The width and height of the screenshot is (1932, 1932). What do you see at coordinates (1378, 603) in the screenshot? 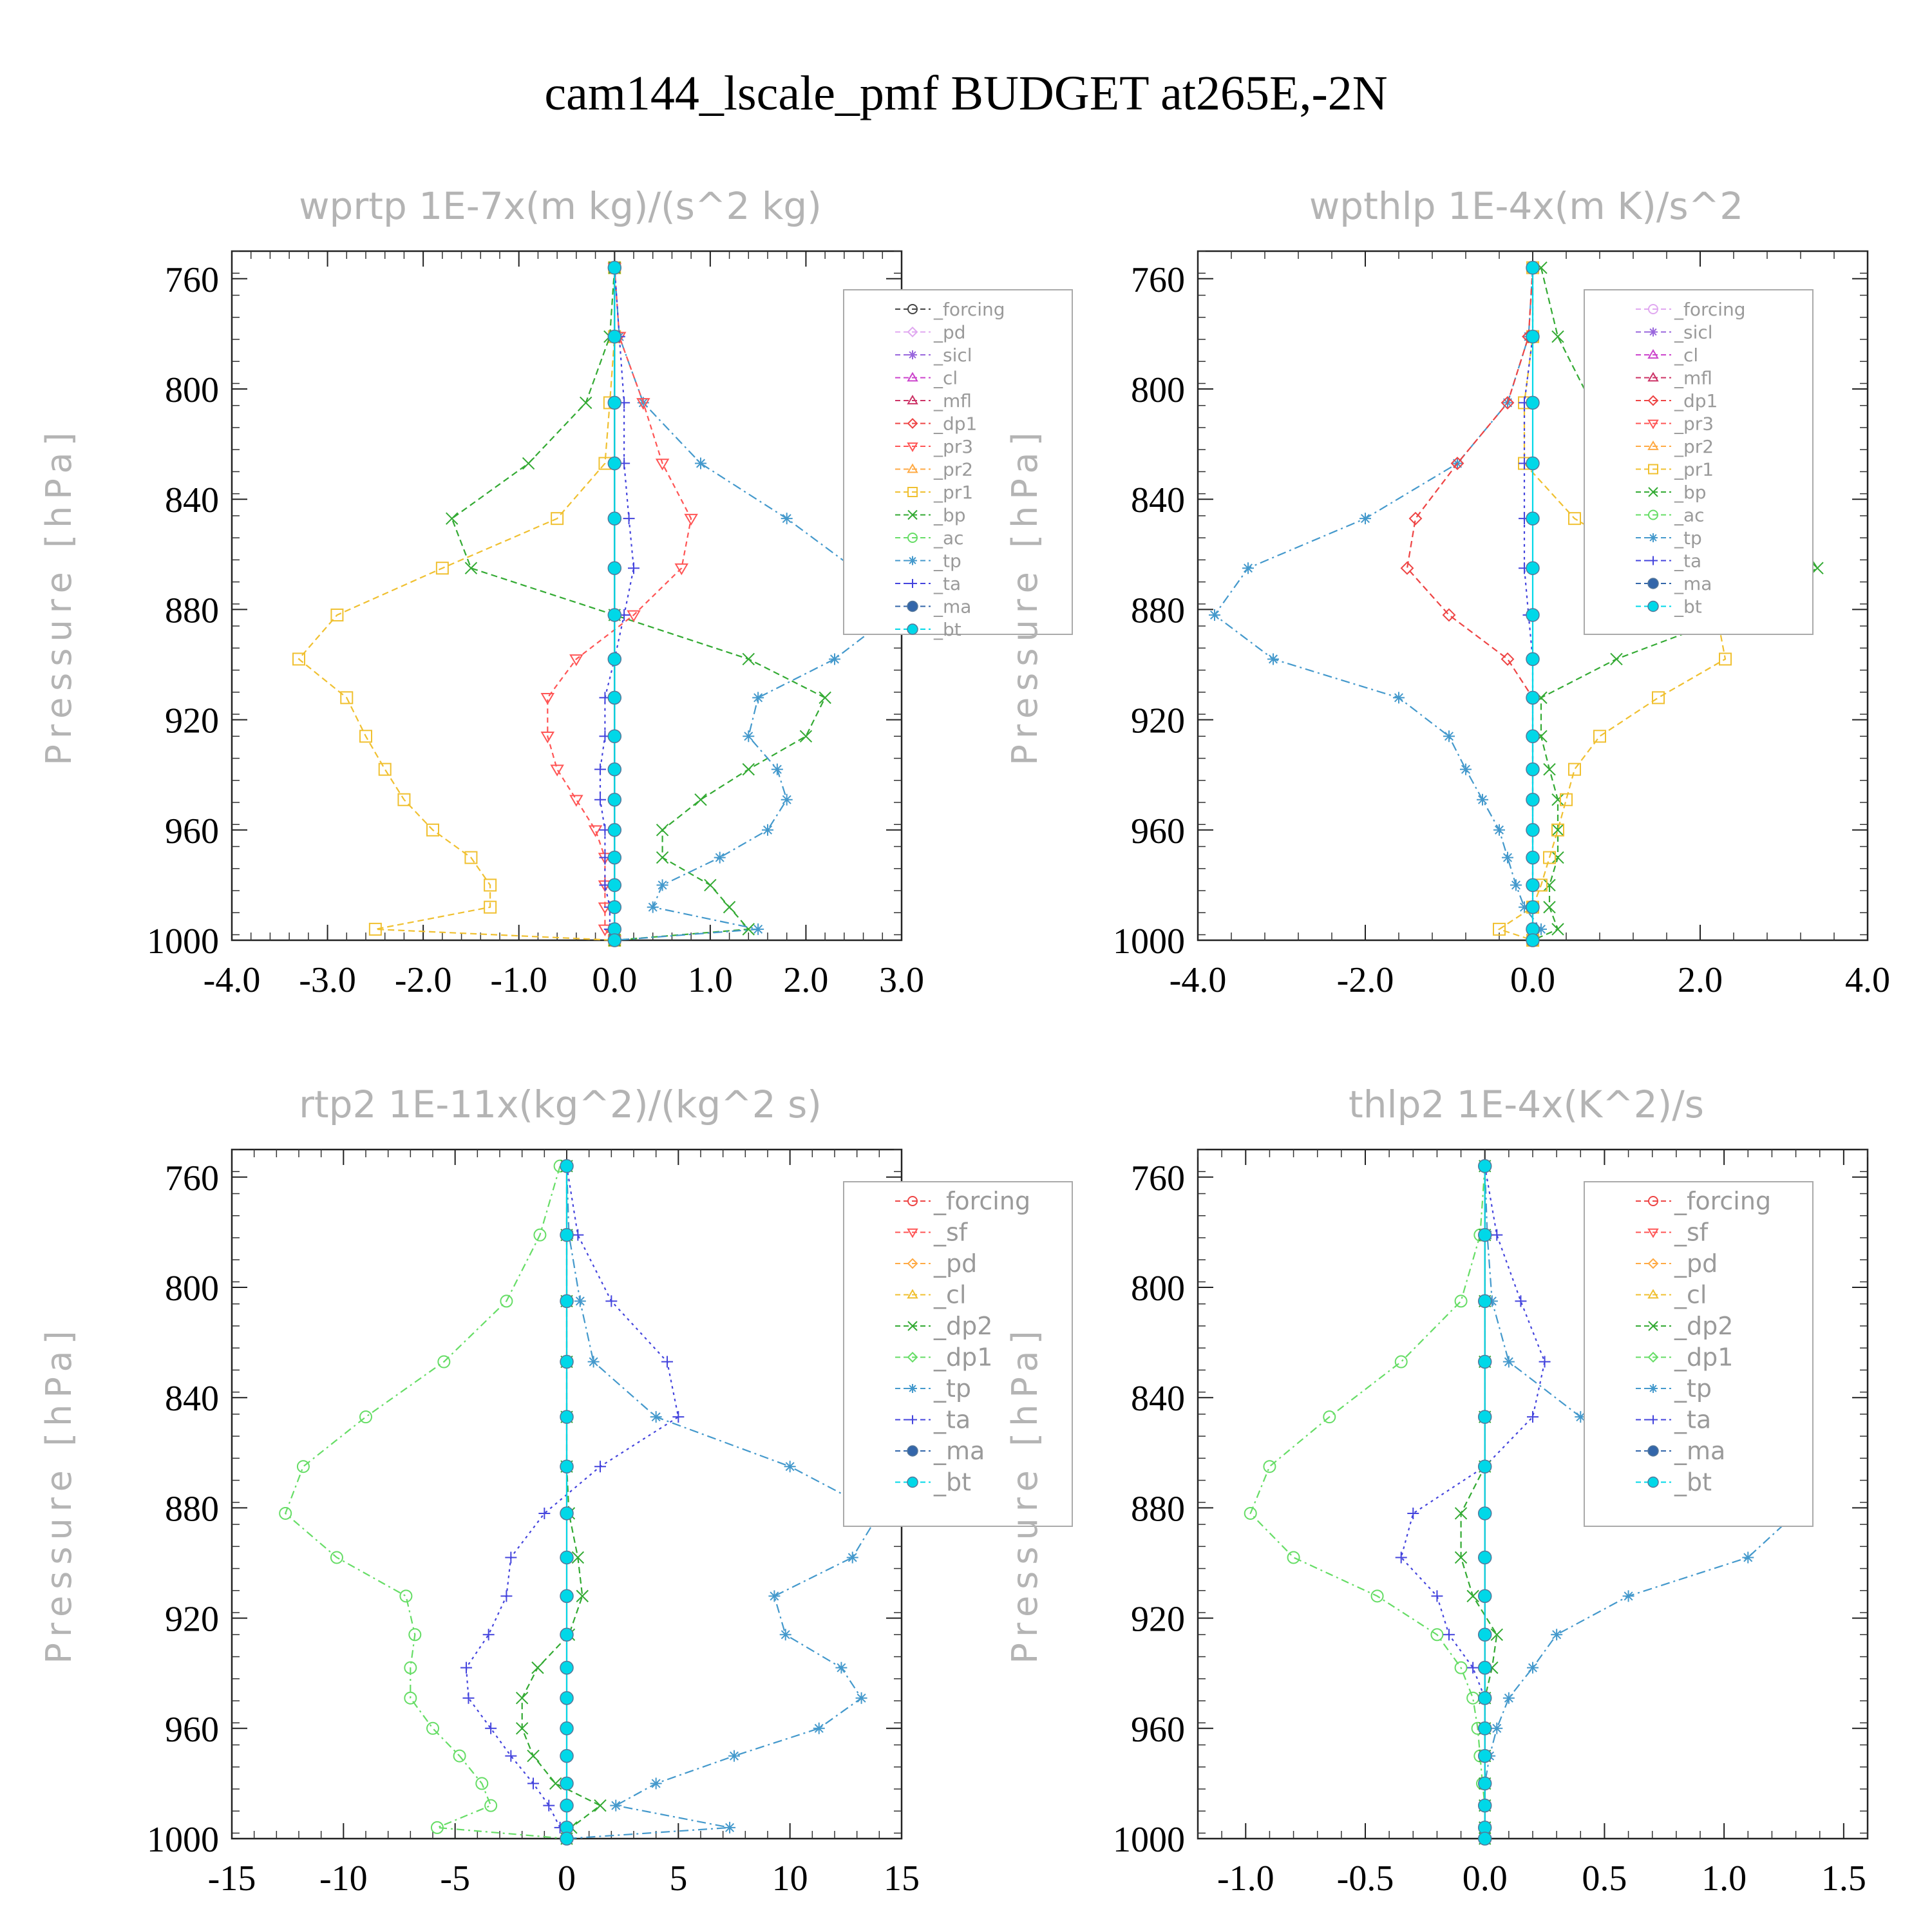
I see `series_tp` at bounding box center [1378, 603].